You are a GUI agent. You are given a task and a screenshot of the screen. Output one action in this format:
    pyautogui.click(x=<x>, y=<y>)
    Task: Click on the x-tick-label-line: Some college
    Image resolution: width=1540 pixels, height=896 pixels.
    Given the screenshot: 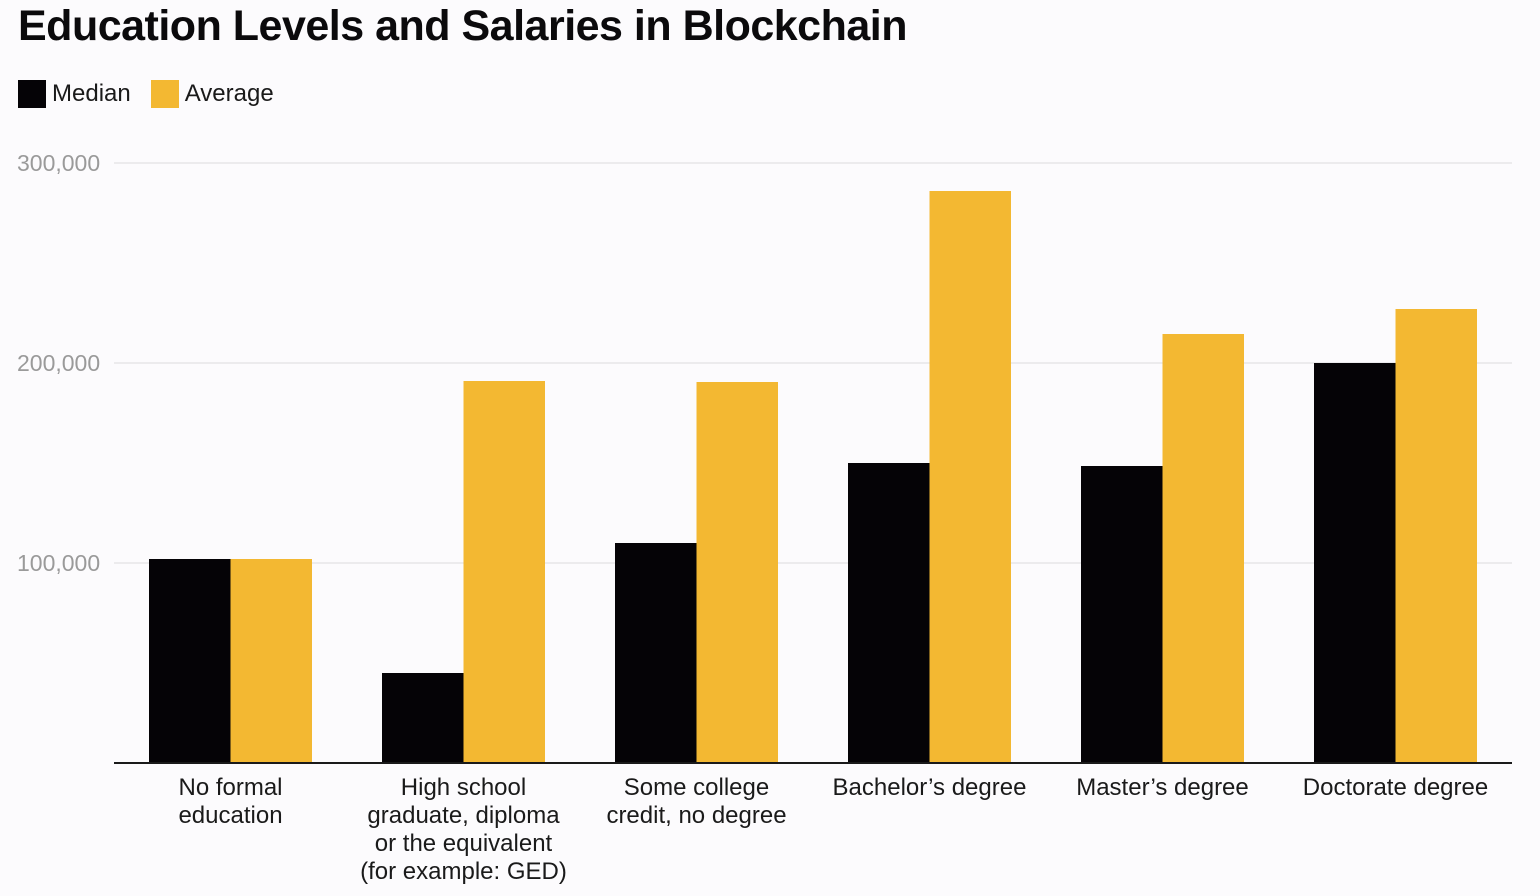 What is the action you would take?
    pyautogui.click(x=696, y=787)
    